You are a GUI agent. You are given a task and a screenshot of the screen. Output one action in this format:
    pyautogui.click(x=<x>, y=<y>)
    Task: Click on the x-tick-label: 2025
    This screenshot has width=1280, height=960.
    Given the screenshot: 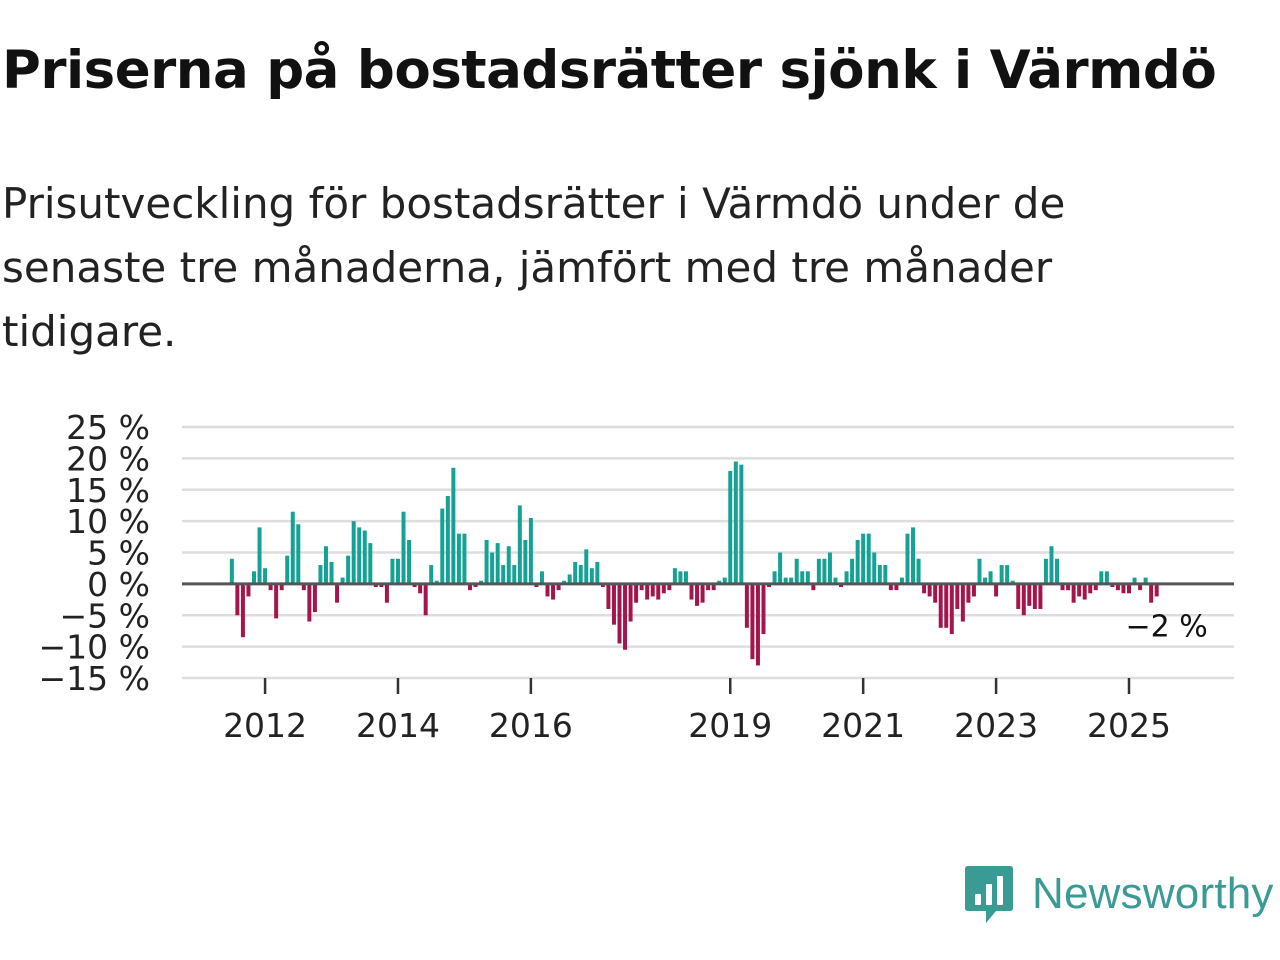 What is the action you would take?
    pyautogui.click(x=1129, y=725)
    